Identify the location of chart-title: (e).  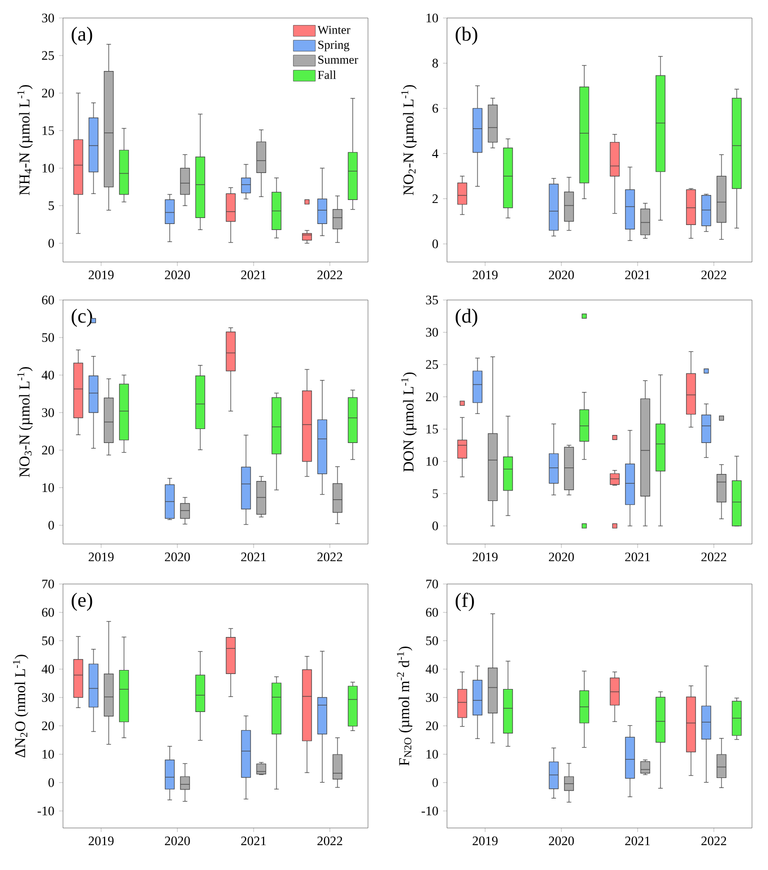
(82, 601).